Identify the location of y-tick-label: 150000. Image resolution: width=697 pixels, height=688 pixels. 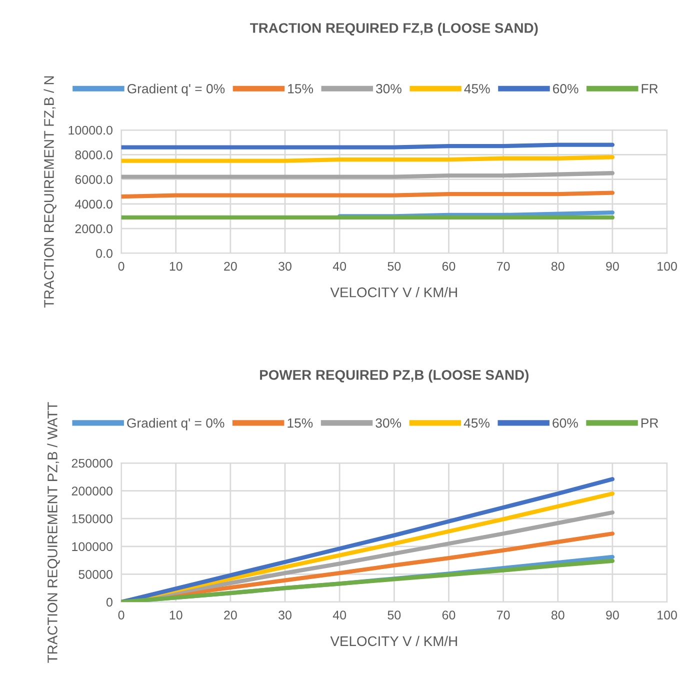
(92, 519).